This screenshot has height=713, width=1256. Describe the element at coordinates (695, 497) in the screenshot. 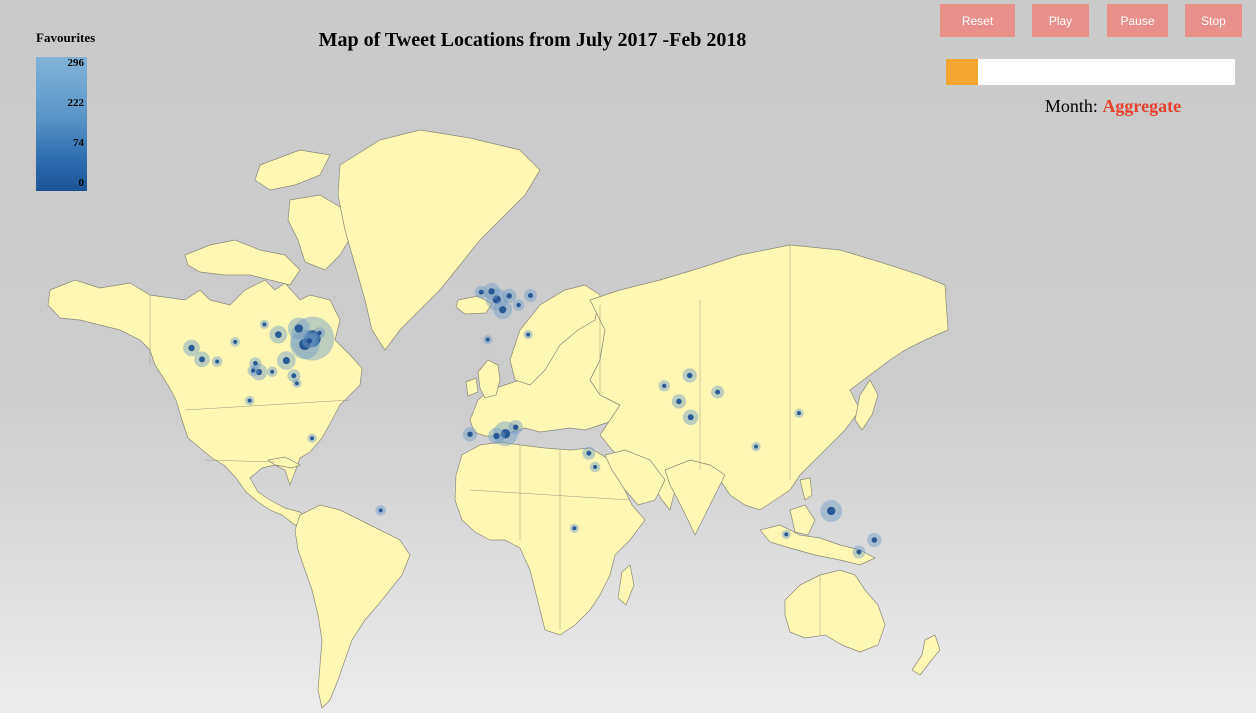

I see `india` at that location.